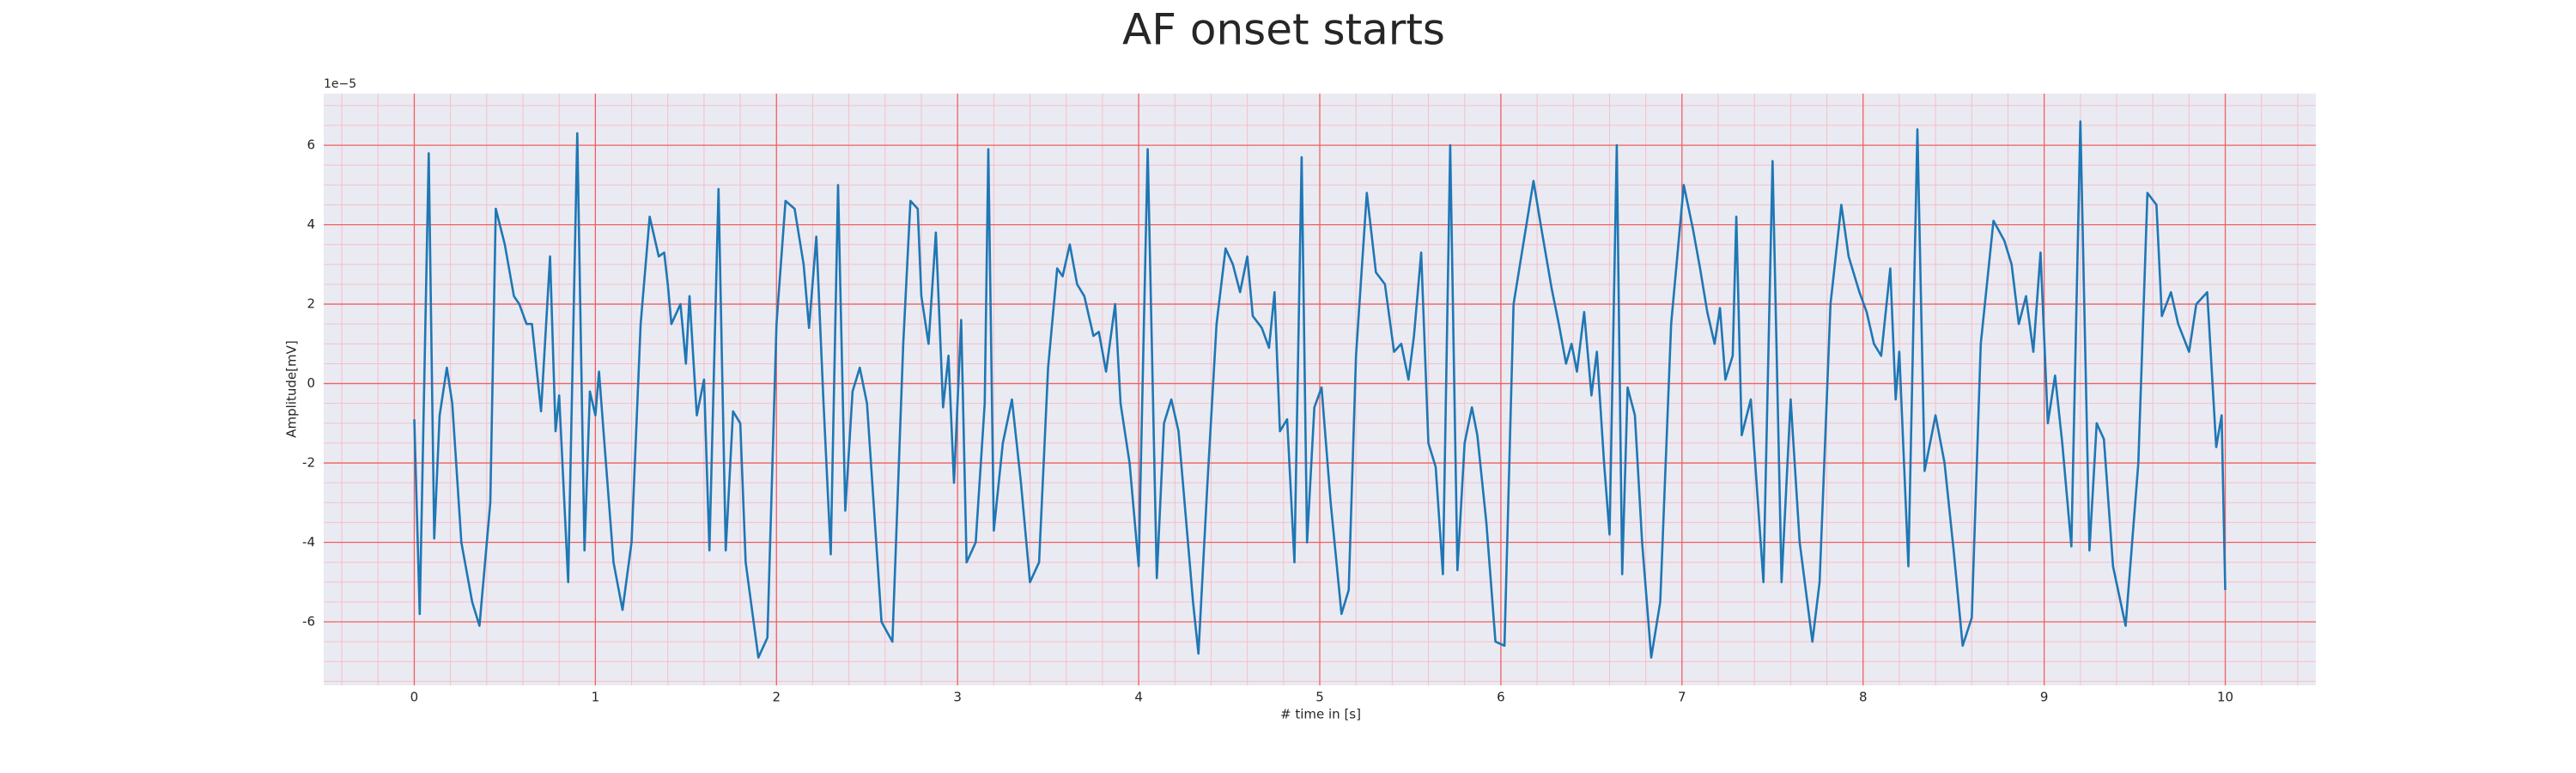 The height and width of the screenshot is (773, 2576). What do you see at coordinates (311, 383) in the screenshot?
I see `y-tick-label: 0` at bounding box center [311, 383].